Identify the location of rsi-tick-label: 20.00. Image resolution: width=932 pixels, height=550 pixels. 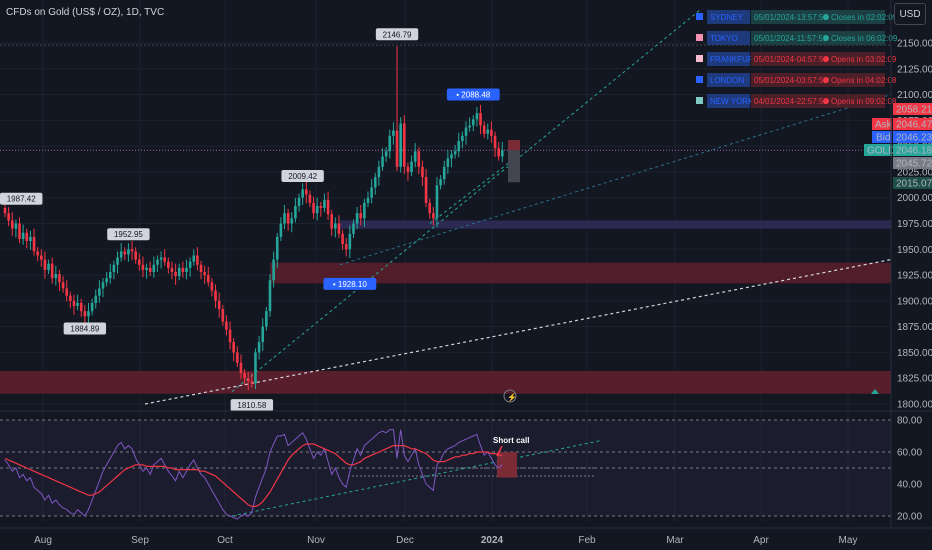
(909, 517).